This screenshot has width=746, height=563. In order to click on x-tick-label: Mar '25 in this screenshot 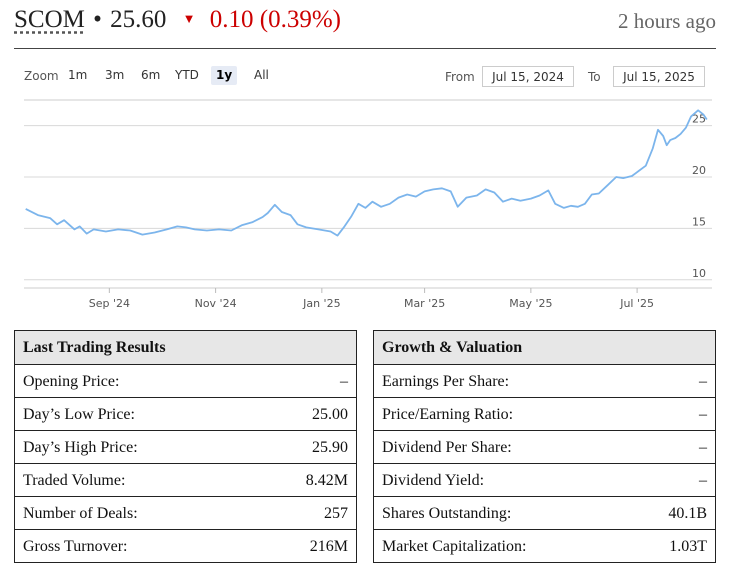, I will do `click(424, 303)`.